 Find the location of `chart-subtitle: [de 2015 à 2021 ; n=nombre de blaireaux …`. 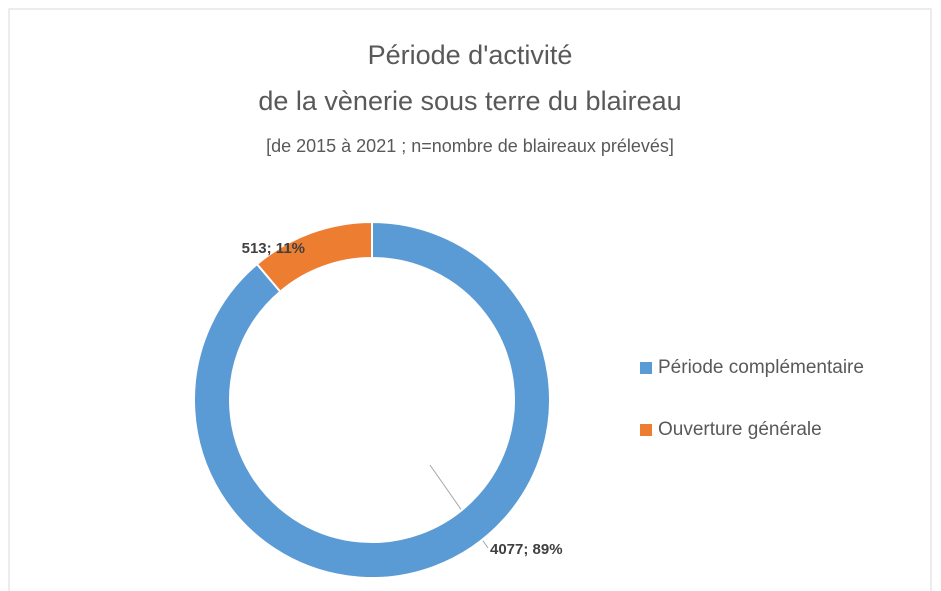

chart-subtitle: [de 2015 à 2021 ; n=nombre de blaireaux … is located at coordinates (470, 146).